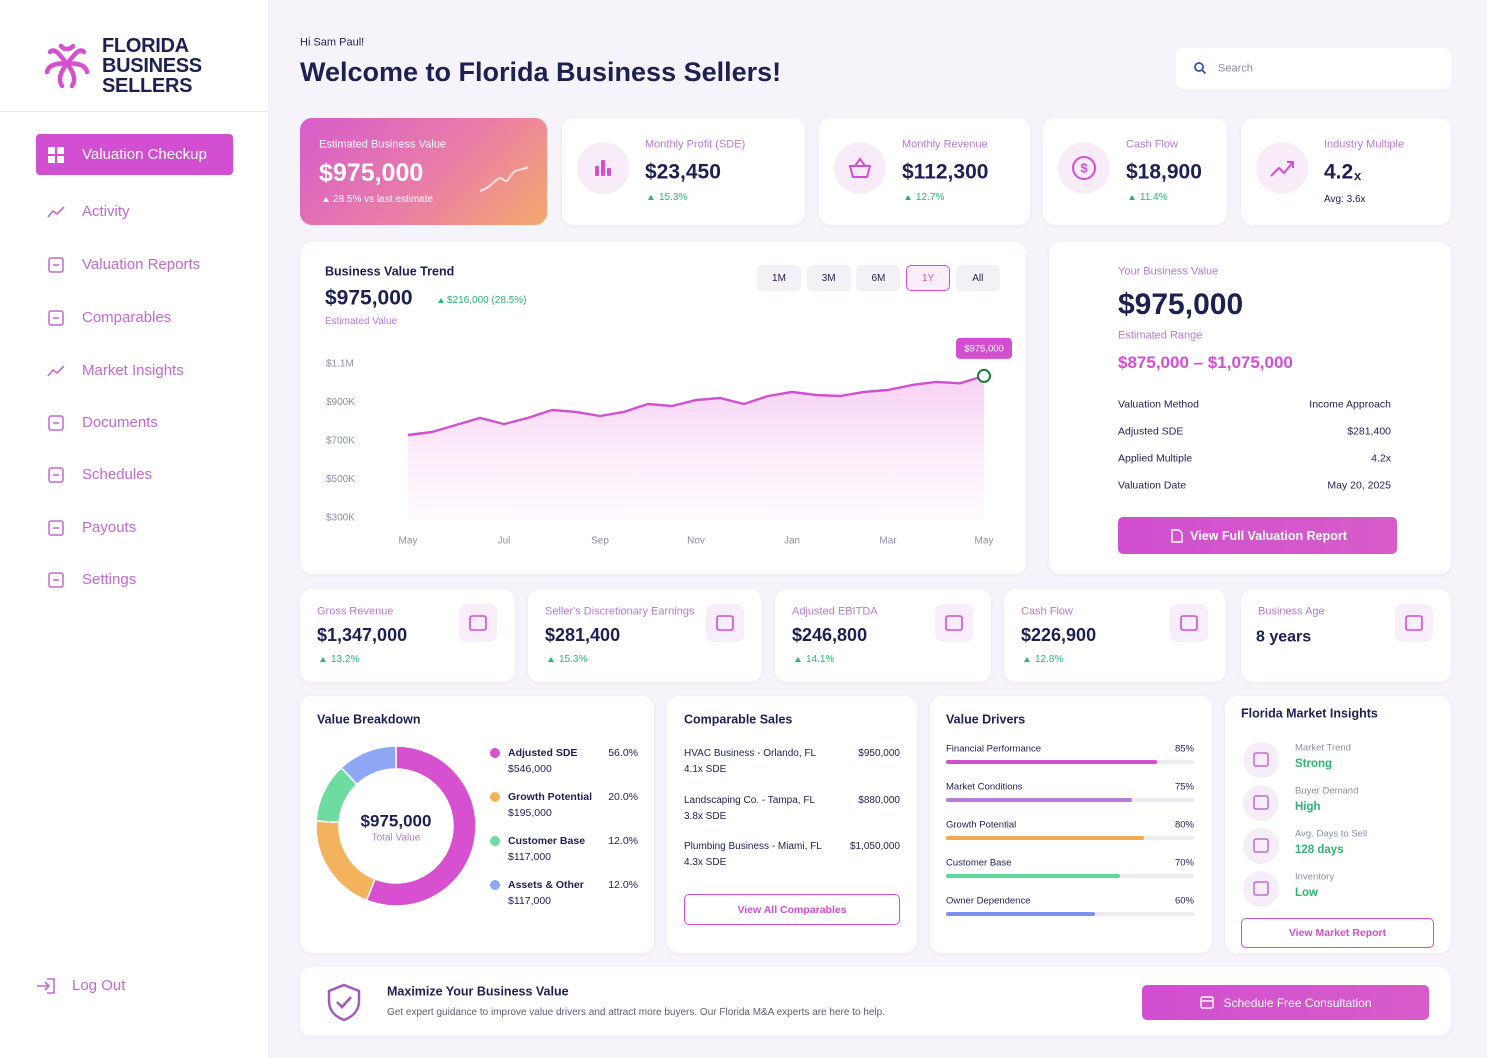  What do you see at coordinates (1339, 172) in the screenshot?
I see `kpi-value: 4.2` at bounding box center [1339, 172].